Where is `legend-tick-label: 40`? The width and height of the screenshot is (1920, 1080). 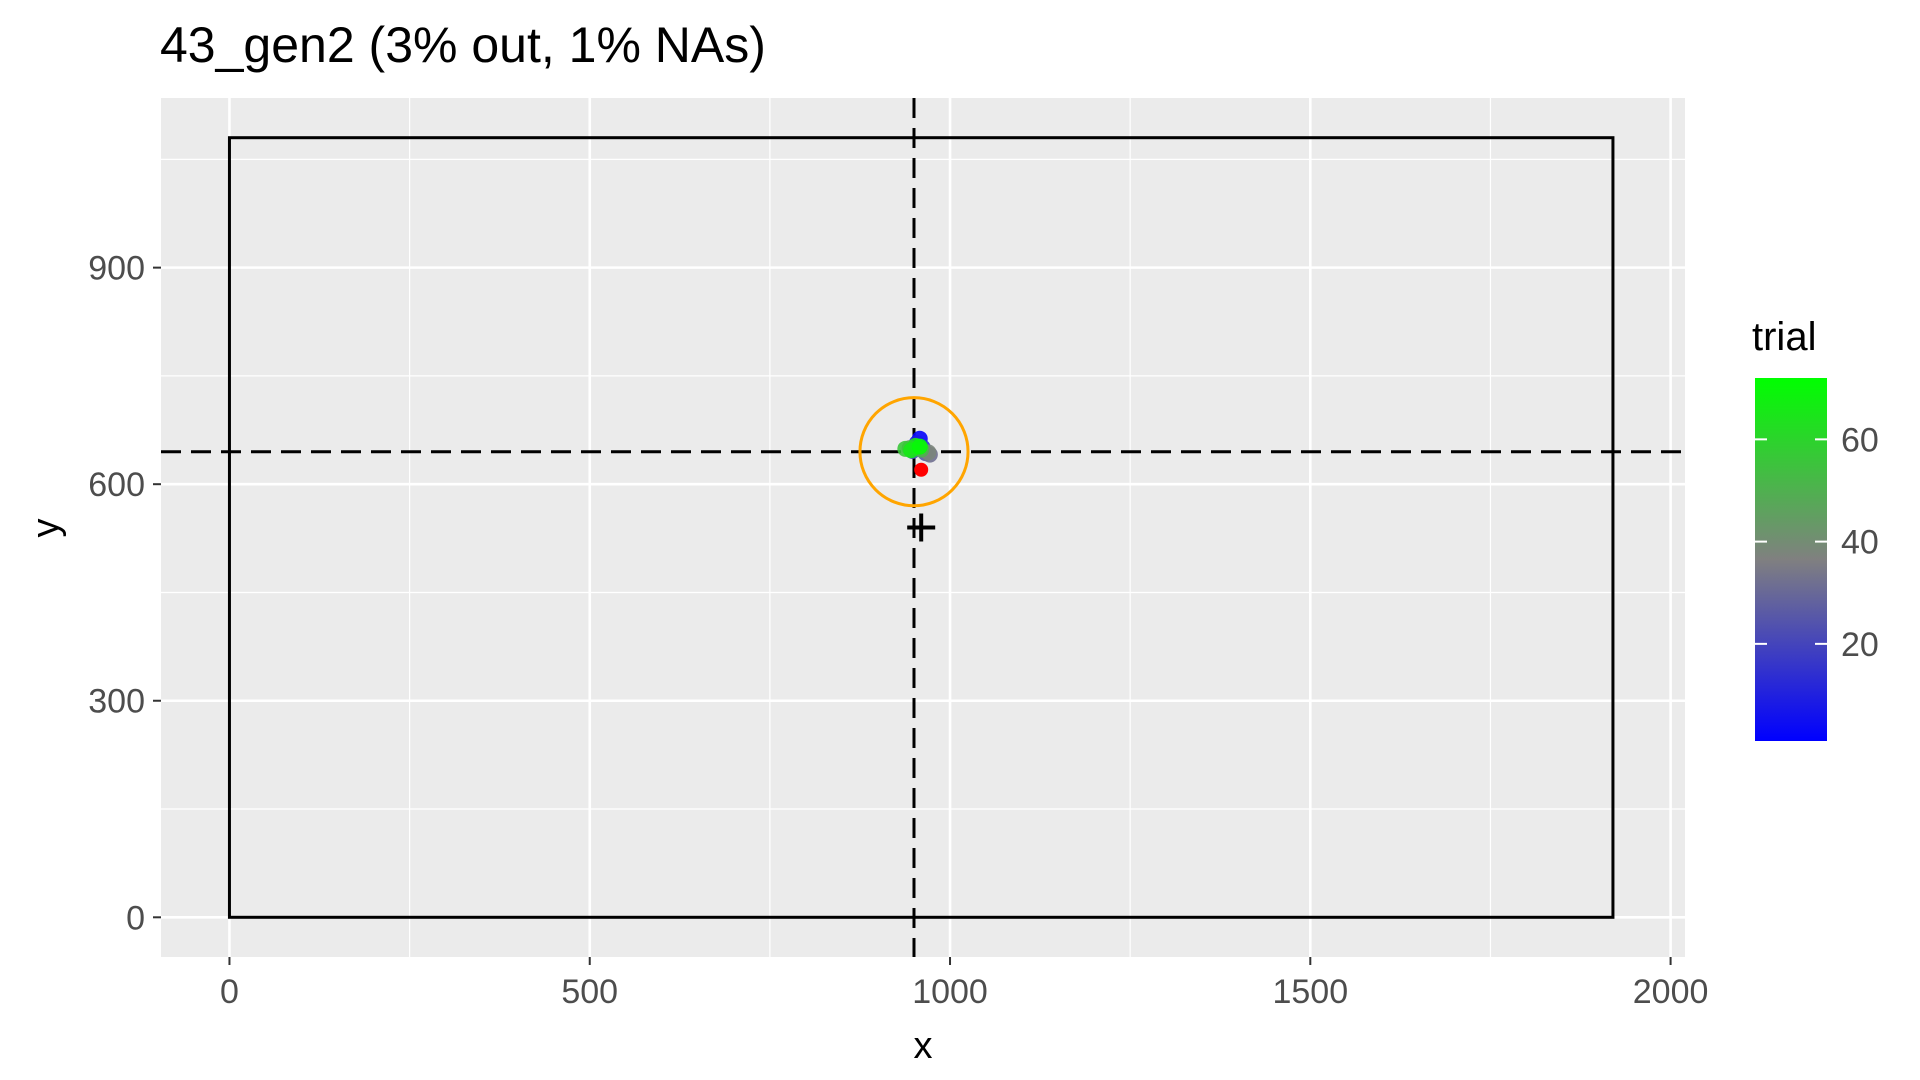 legend-tick-label: 40 is located at coordinates (1860, 543).